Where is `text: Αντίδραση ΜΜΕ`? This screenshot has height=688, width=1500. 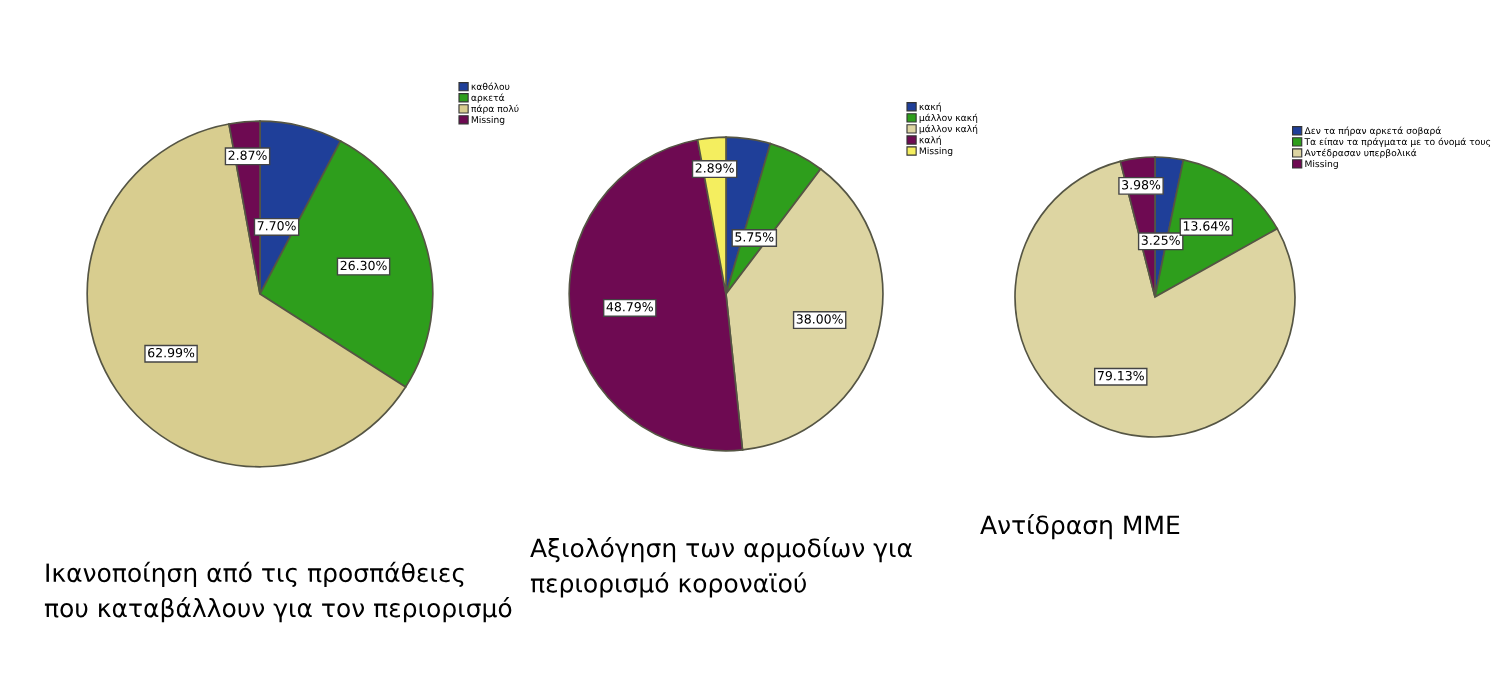
text: Αντίδραση ΜΜΕ is located at coordinates (1080, 527).